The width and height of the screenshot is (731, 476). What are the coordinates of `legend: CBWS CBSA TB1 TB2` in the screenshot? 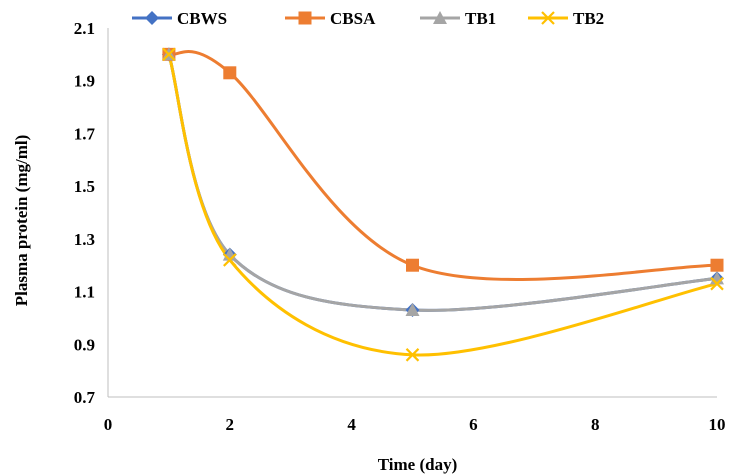 It's located at (368, 18).